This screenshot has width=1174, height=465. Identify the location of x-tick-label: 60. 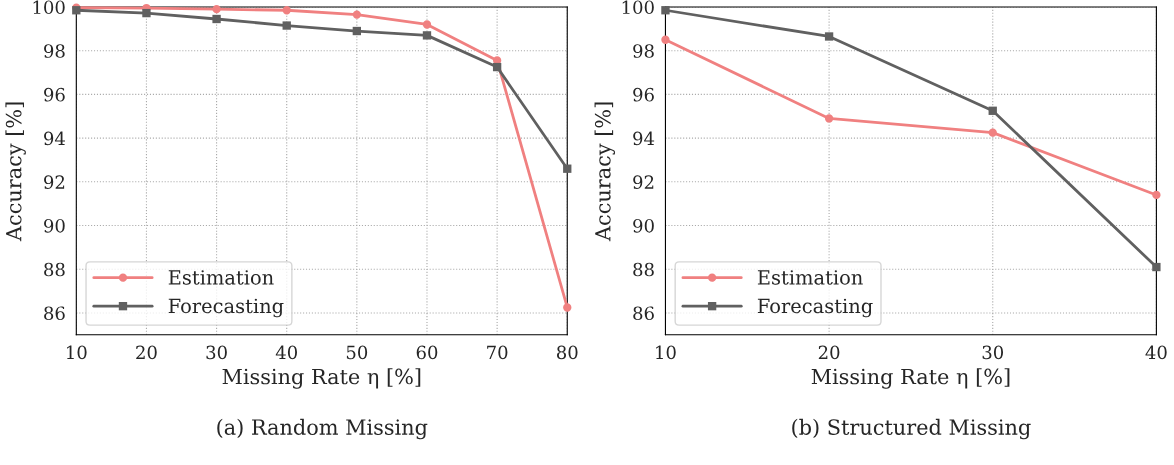
(427, 352).